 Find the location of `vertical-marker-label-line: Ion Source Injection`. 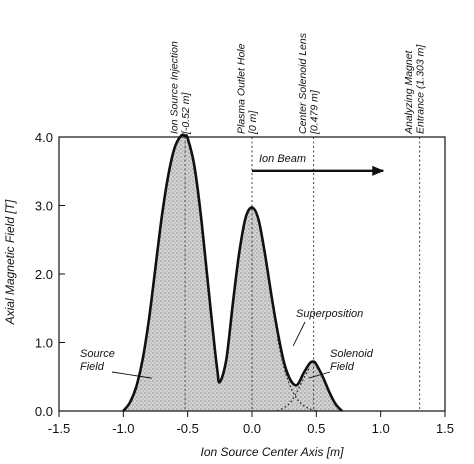

vertical-marker-label-line: Ion Source Injection is located at coordinates (175, 87).